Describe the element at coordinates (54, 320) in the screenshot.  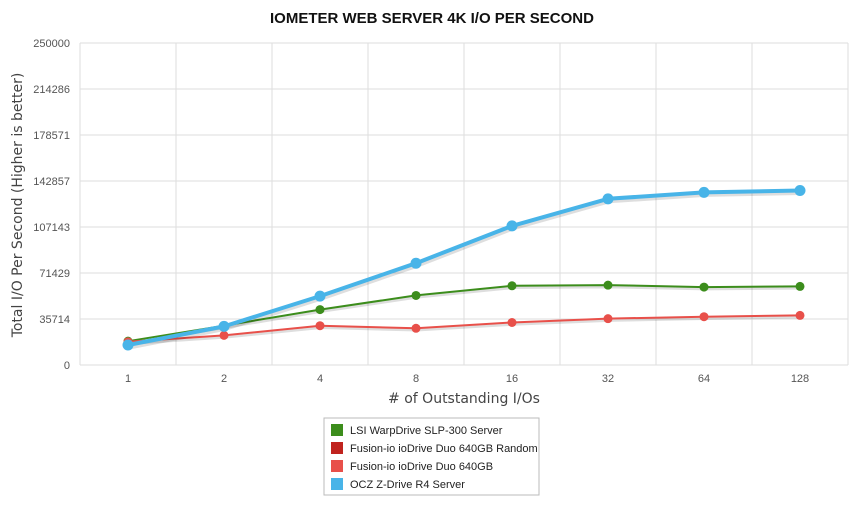
I see `y-tick-label: 35714` at that location.